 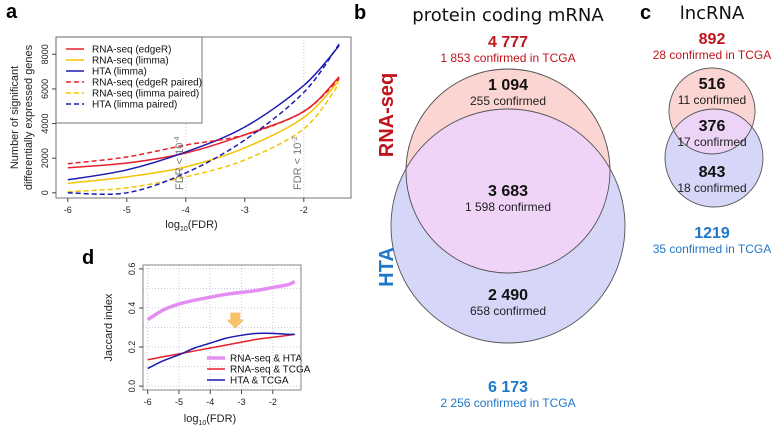 I want to click on series-line-rna-seq-limma-, so click(x=203, y=132).